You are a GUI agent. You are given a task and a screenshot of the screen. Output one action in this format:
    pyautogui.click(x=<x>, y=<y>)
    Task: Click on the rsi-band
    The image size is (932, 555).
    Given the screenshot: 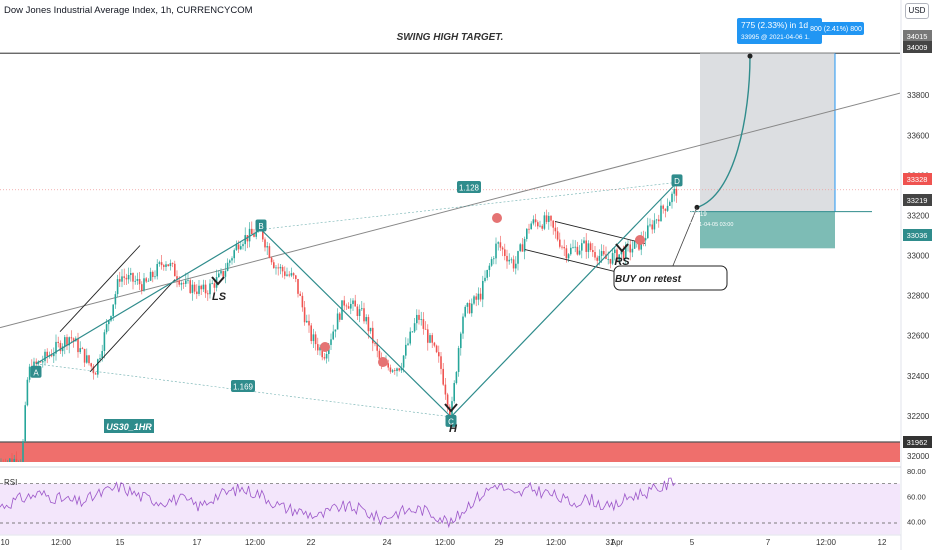 What is the action you would take?
    pyautogui.click(x=450, y=509)
    